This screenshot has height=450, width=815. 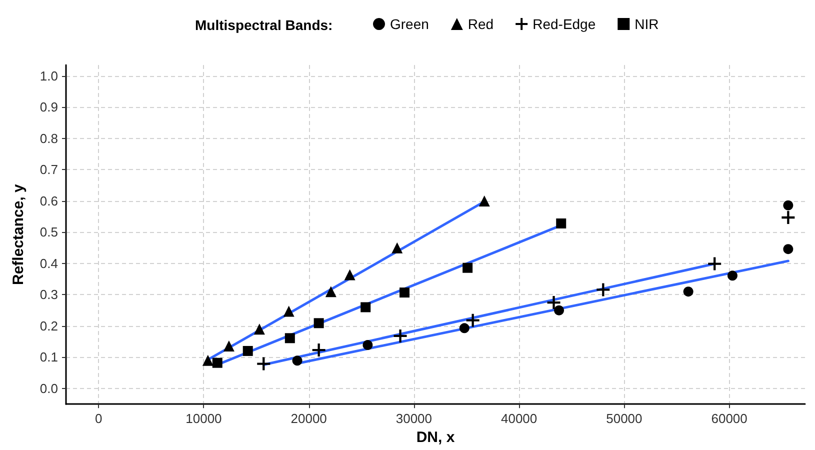 What do you see at coordinates (49, 388) in the screenshot?
I see `y-tick-label: 0.0` at bounding box center [49, 388].